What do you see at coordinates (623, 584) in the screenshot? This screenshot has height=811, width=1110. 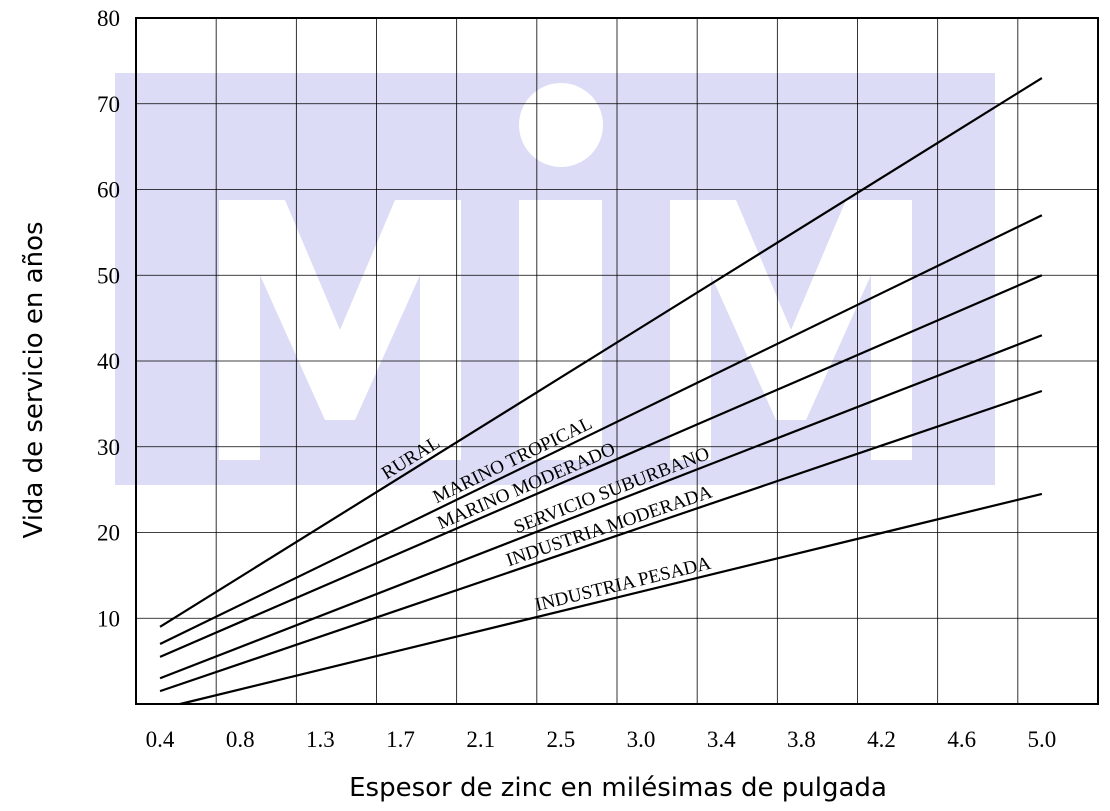 I see `series-label: INDUSTRIA PESADA` at bounding box center [623, 584].